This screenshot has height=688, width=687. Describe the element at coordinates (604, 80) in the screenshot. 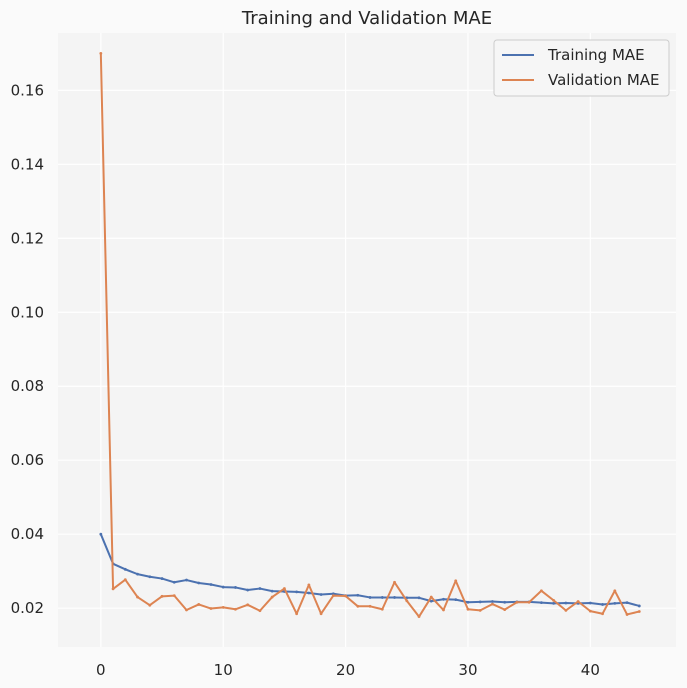

I see `legend-label-validation: Validation MAE` at that location.